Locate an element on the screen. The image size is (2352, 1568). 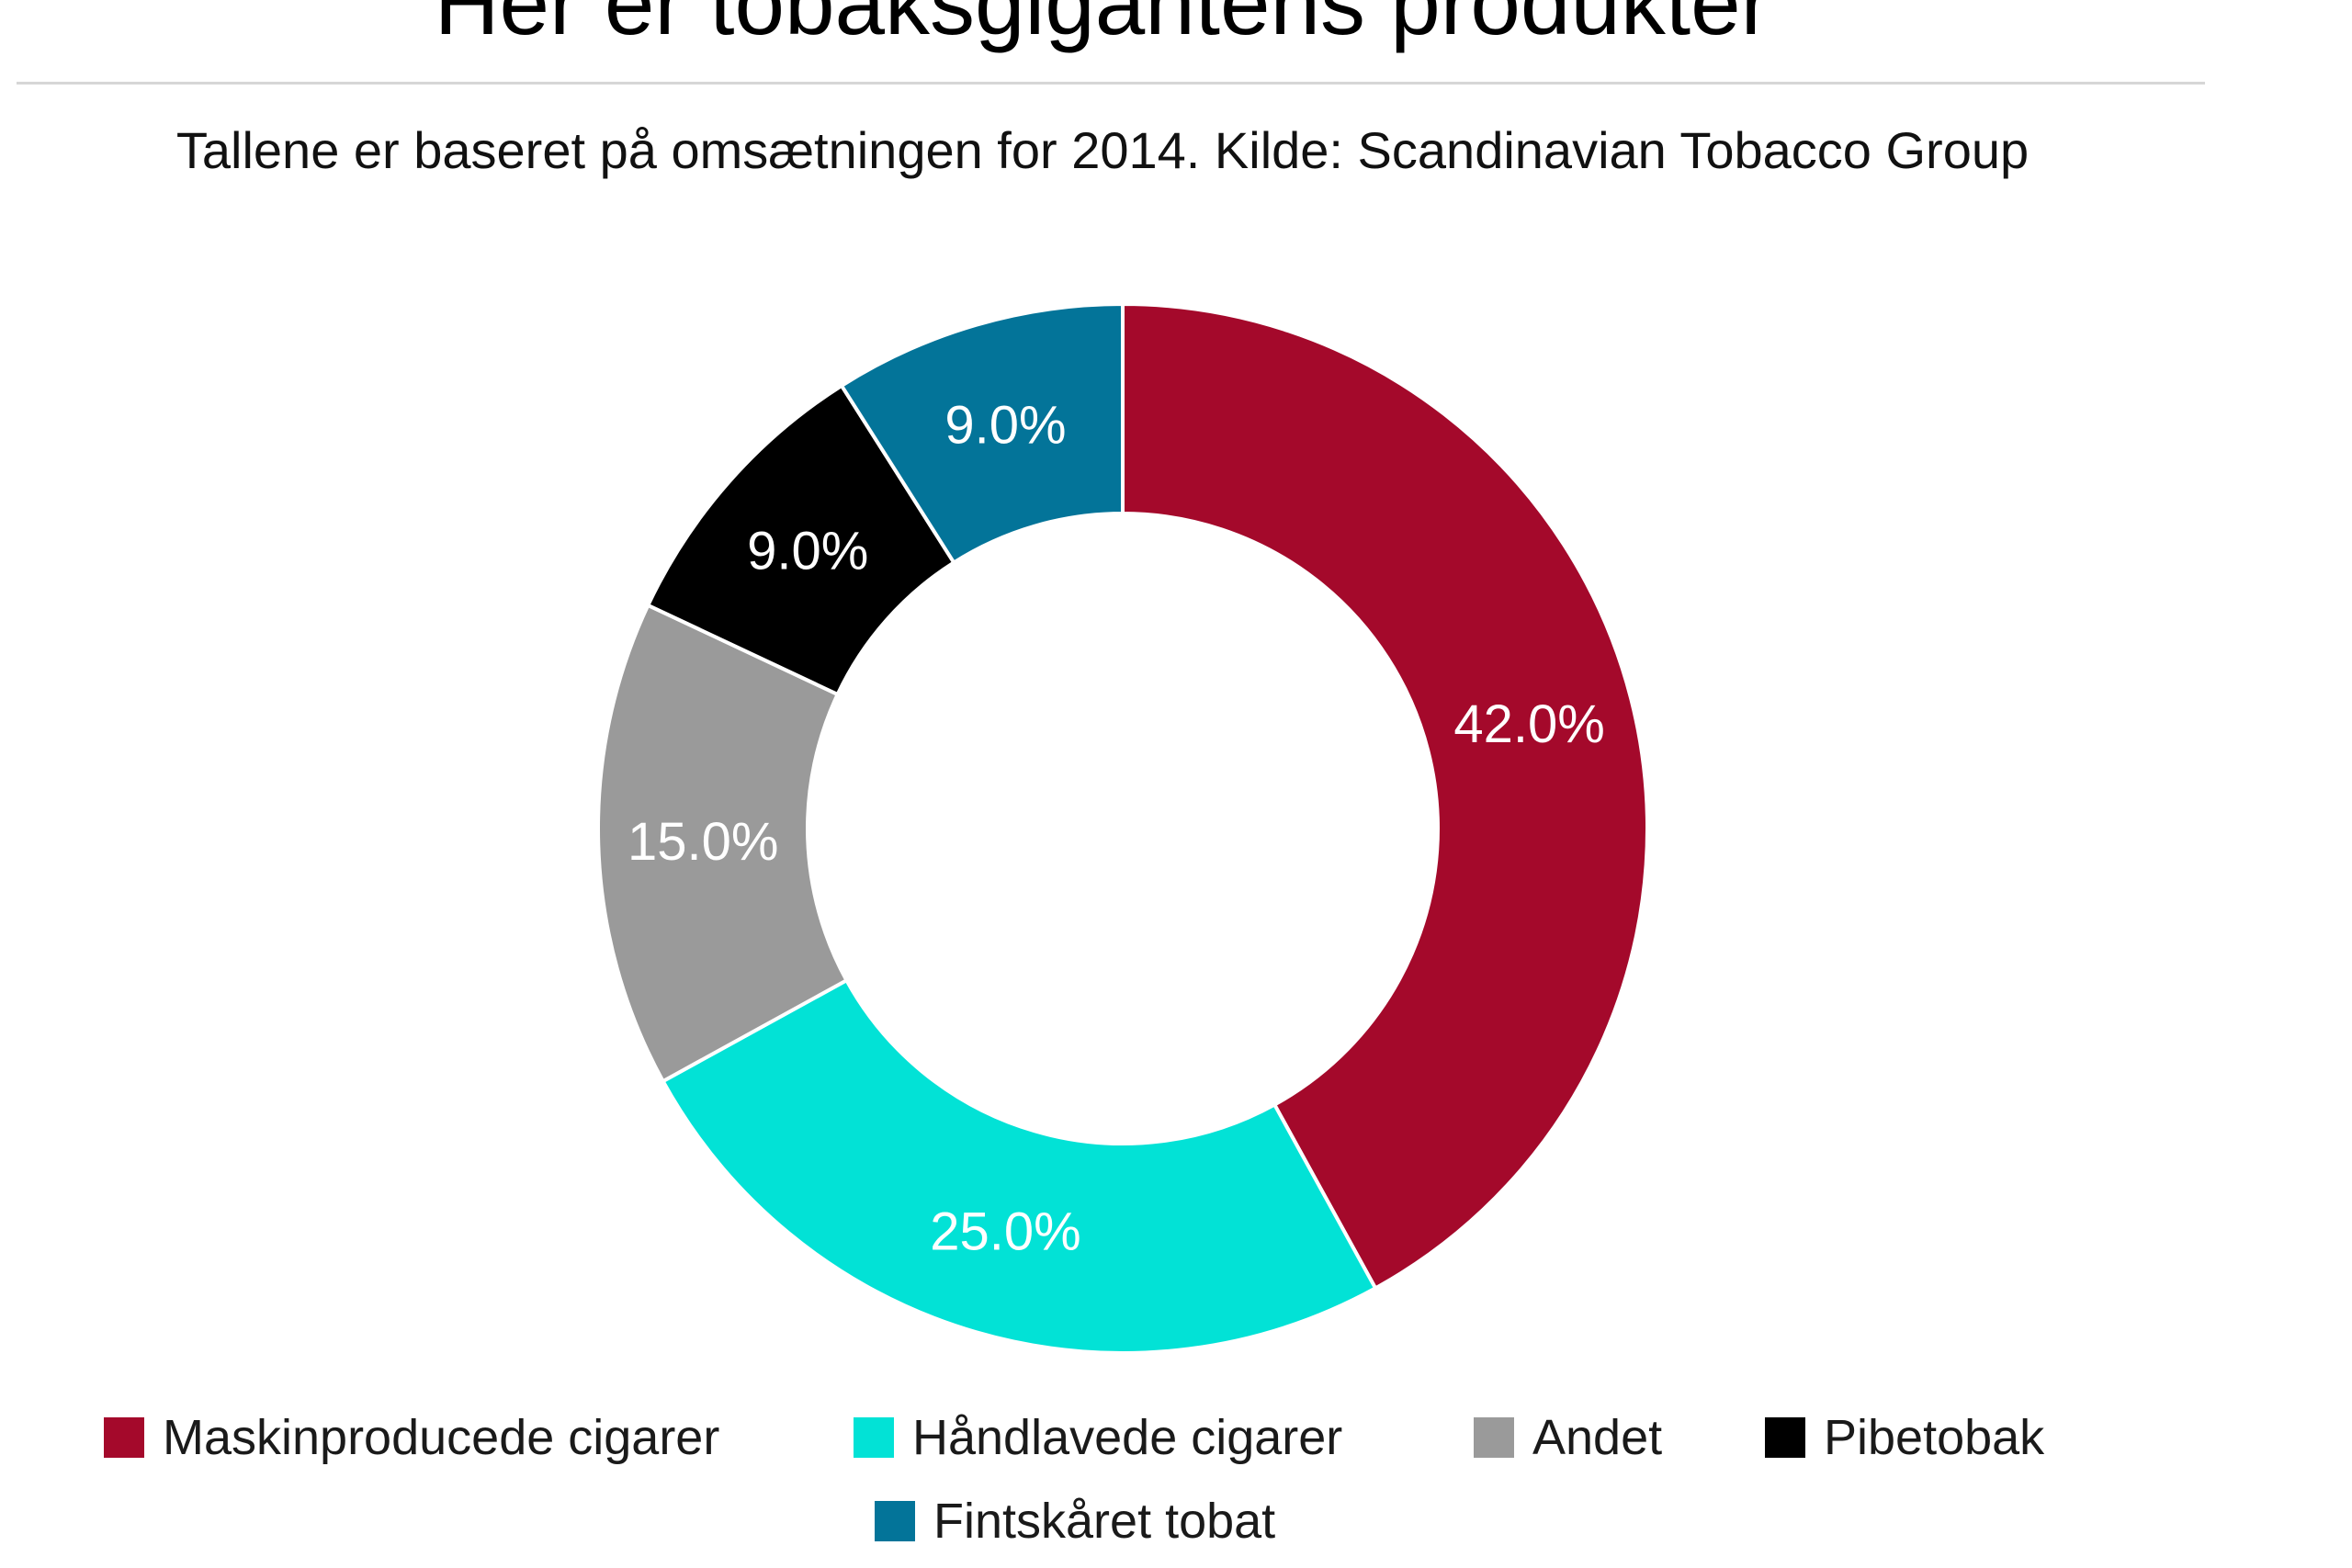
slice-maskinproducede-cigarer is located at coordinates (1385, 796).